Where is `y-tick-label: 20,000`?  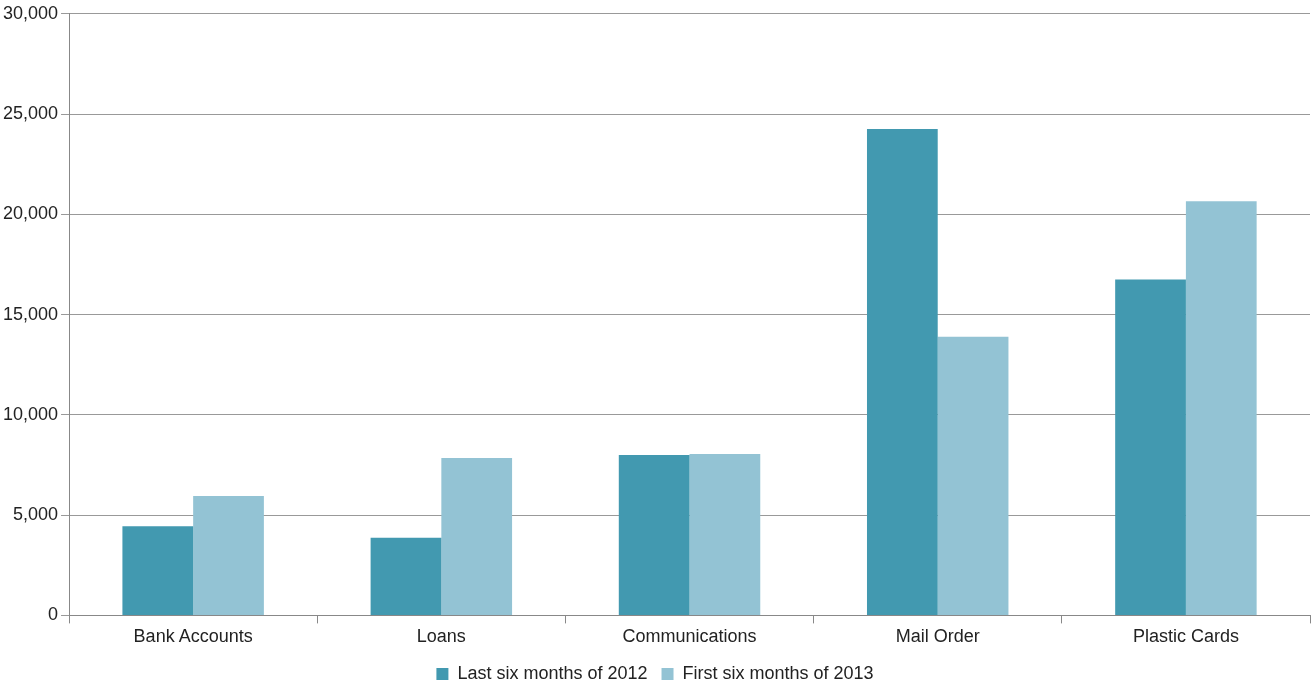 y-tick-label: 20,000 is located at coordinates (30, 213).